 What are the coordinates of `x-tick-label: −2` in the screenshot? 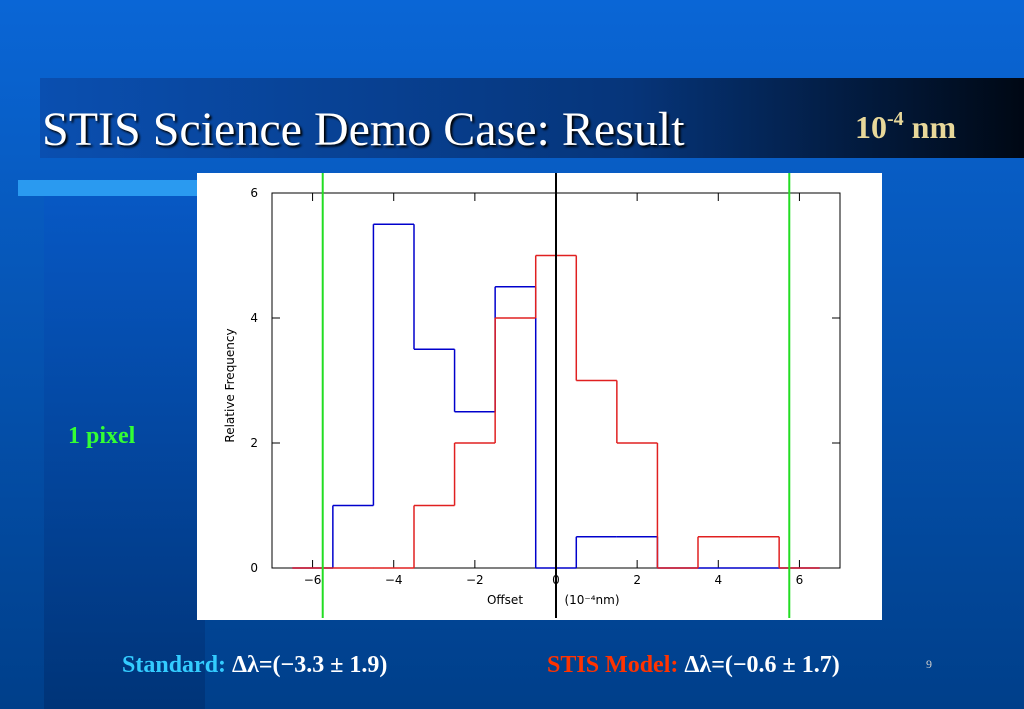 It's located at (475, 580).